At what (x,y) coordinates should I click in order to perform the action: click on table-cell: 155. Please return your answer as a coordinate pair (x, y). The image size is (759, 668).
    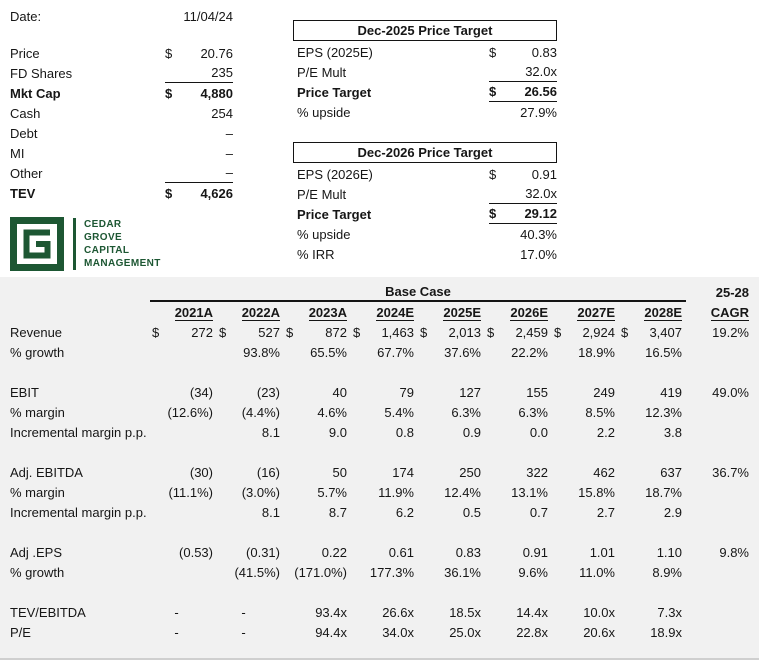
    Looking at the image, I should click on (537, 392).